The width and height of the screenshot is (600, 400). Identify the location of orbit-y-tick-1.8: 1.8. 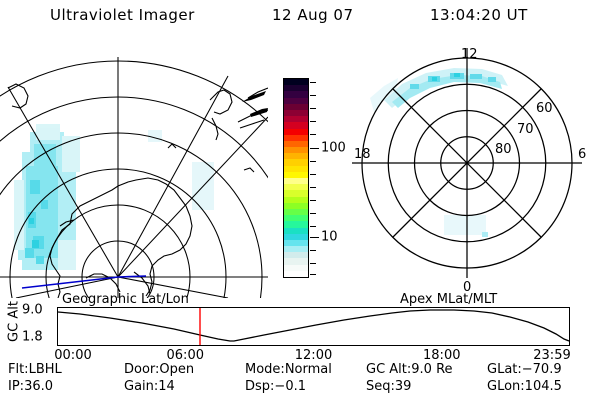
(32, 337).